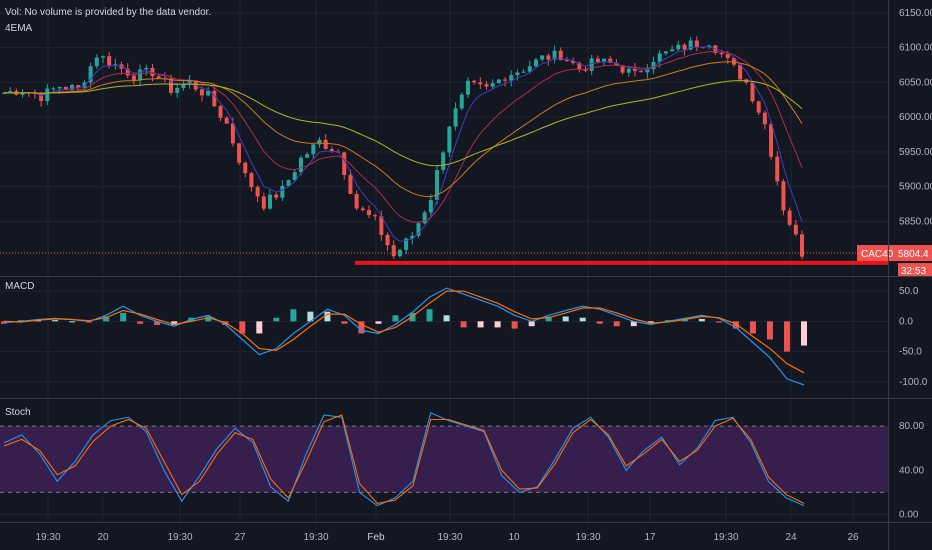 The width and height of the screenshot is (932, 550). I want to click on x-tick-label: 26, so click(853, 537).